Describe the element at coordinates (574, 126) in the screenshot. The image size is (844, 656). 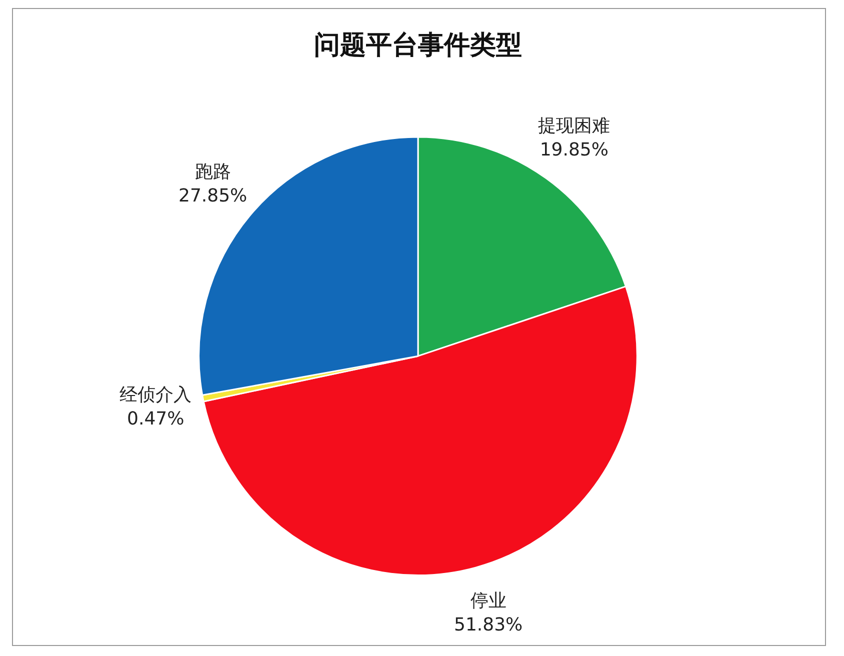
I see `slice-label: 提现困难` at that location.